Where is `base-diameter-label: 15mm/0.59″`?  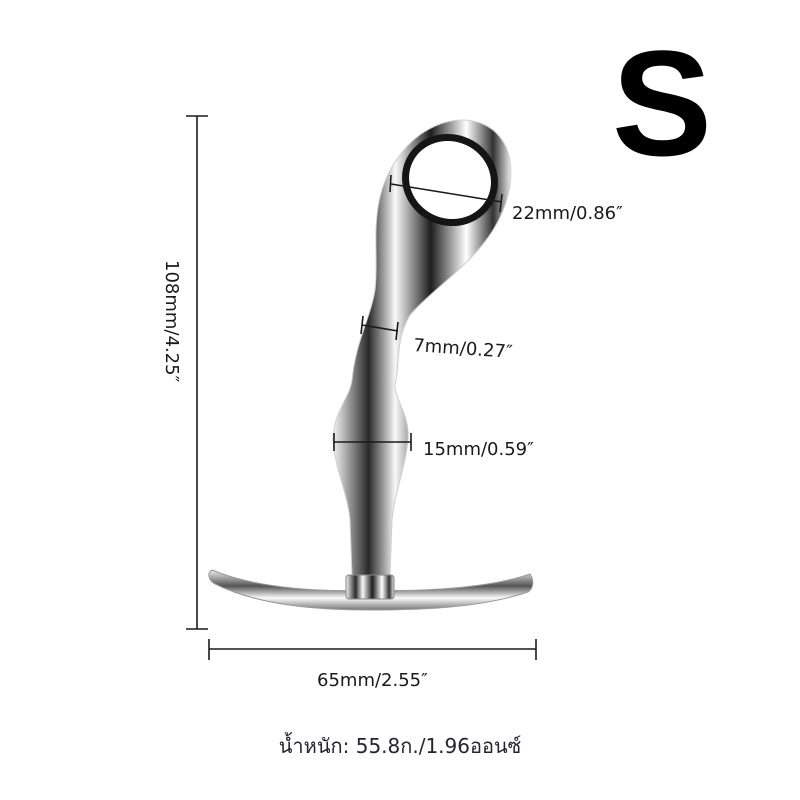
base-diameter-label: 15mm/0.59″ is located at coordinates (478, 449).